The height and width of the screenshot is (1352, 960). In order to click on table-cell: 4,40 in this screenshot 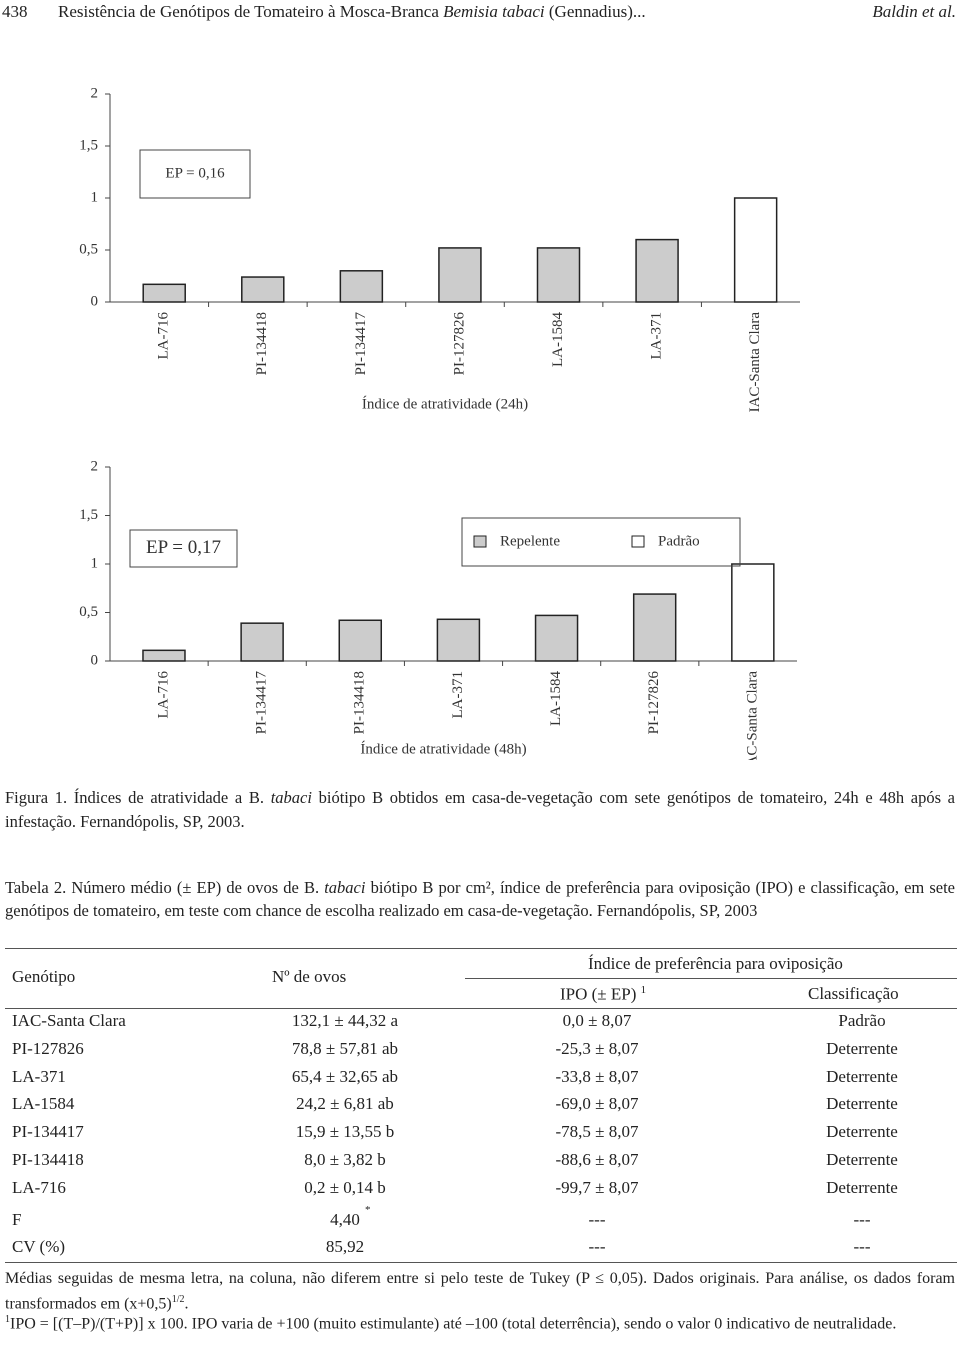, I will do `click(345, 1219)`.